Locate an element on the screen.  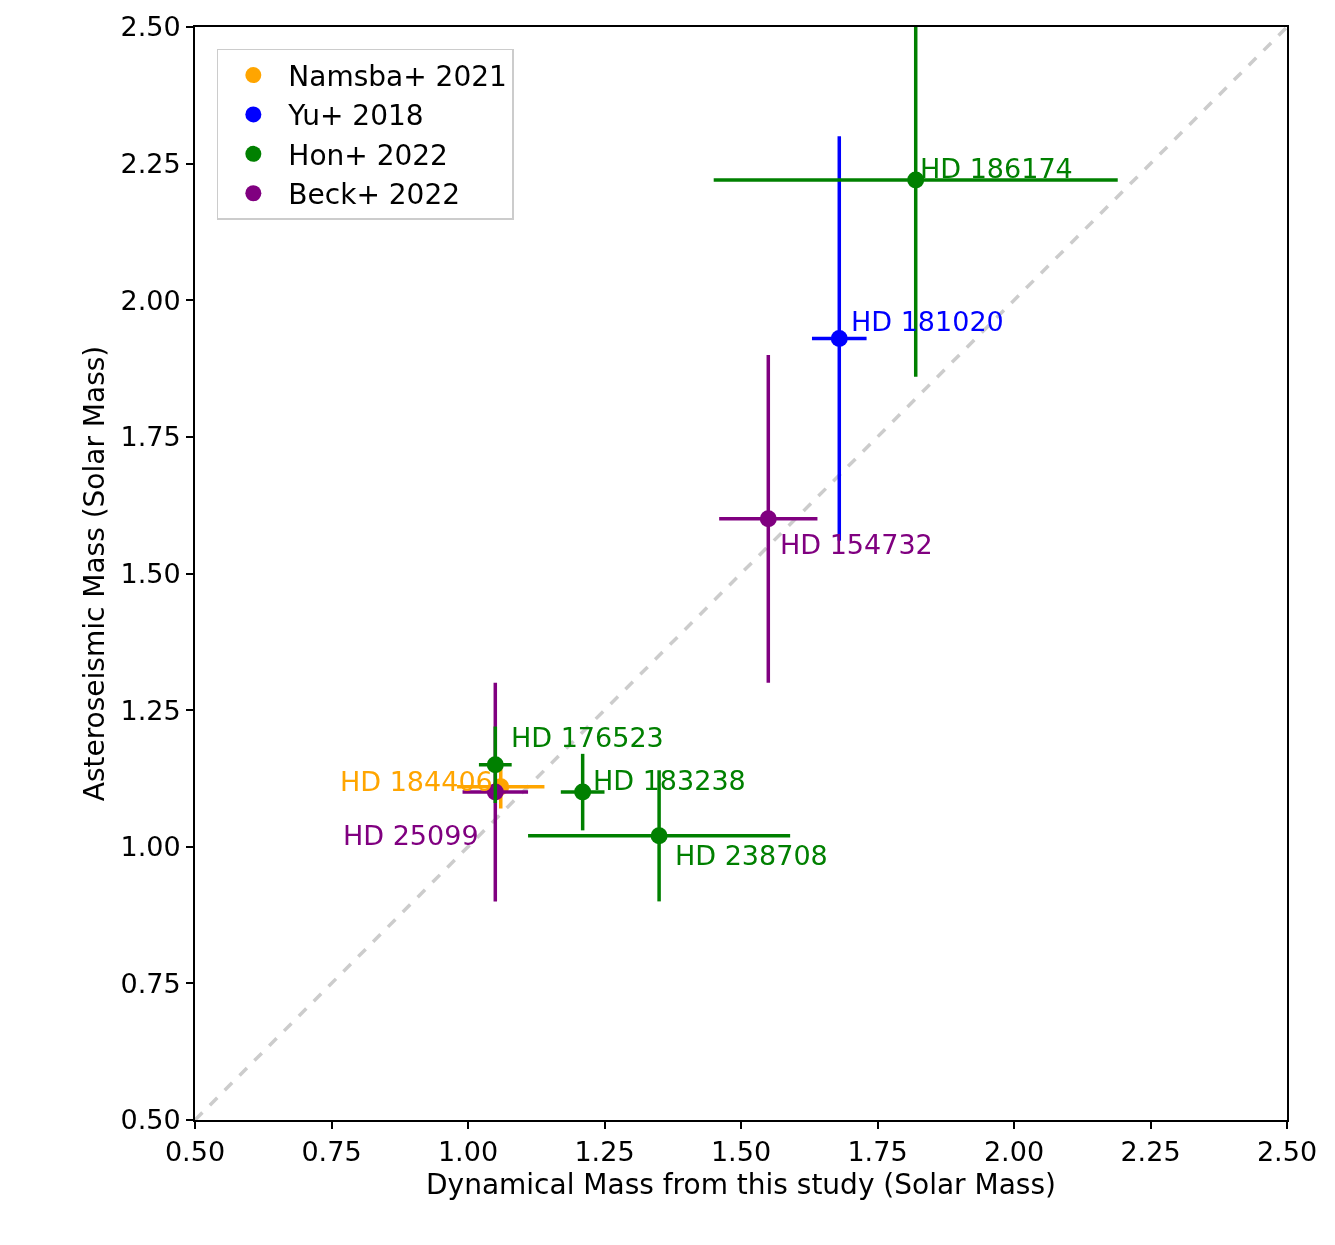
y-axis-title: Asteroseismic Mass (Solar Mass) is located at coordinates (94, 573).